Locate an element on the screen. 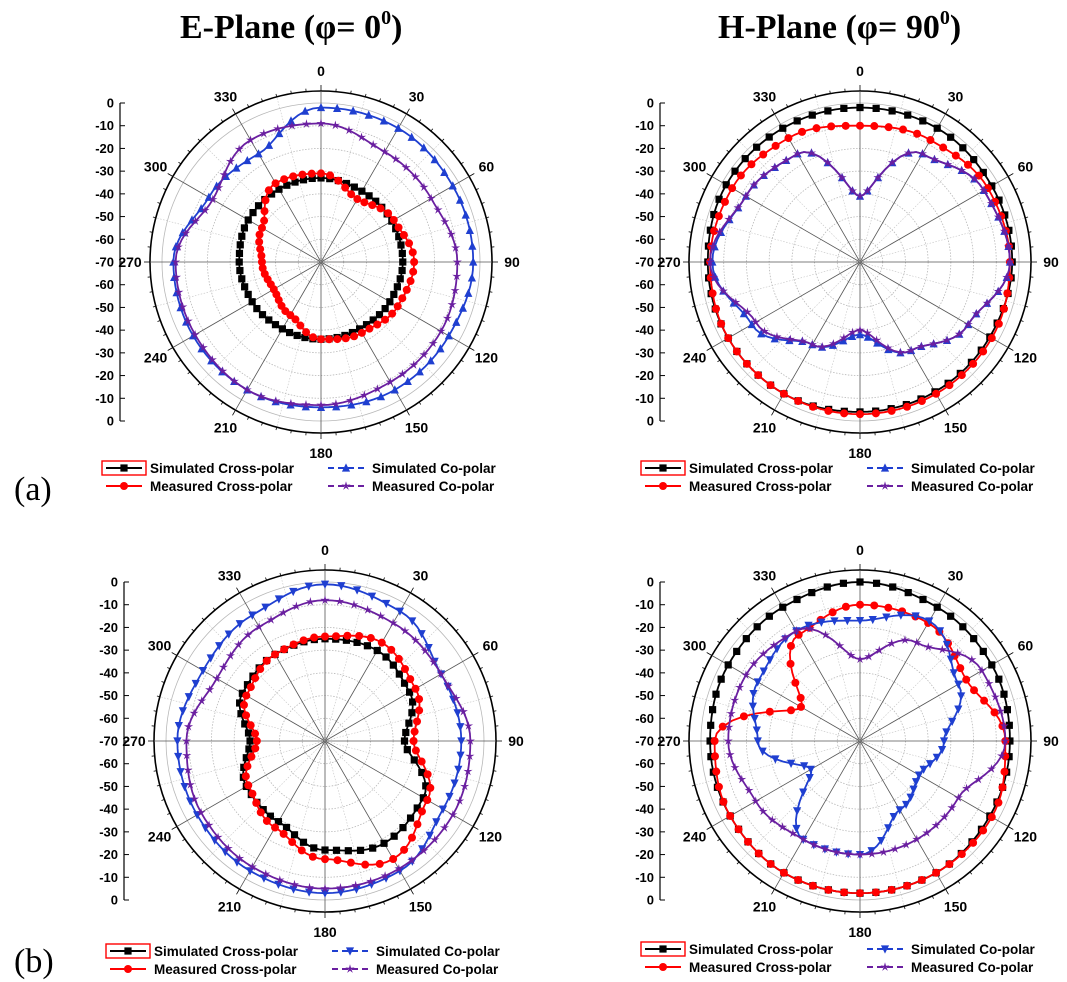 Image resolution: width=1067 pixels, height=982 pixels. radial-tick-label: -20 is located at coordinates (108, 627).